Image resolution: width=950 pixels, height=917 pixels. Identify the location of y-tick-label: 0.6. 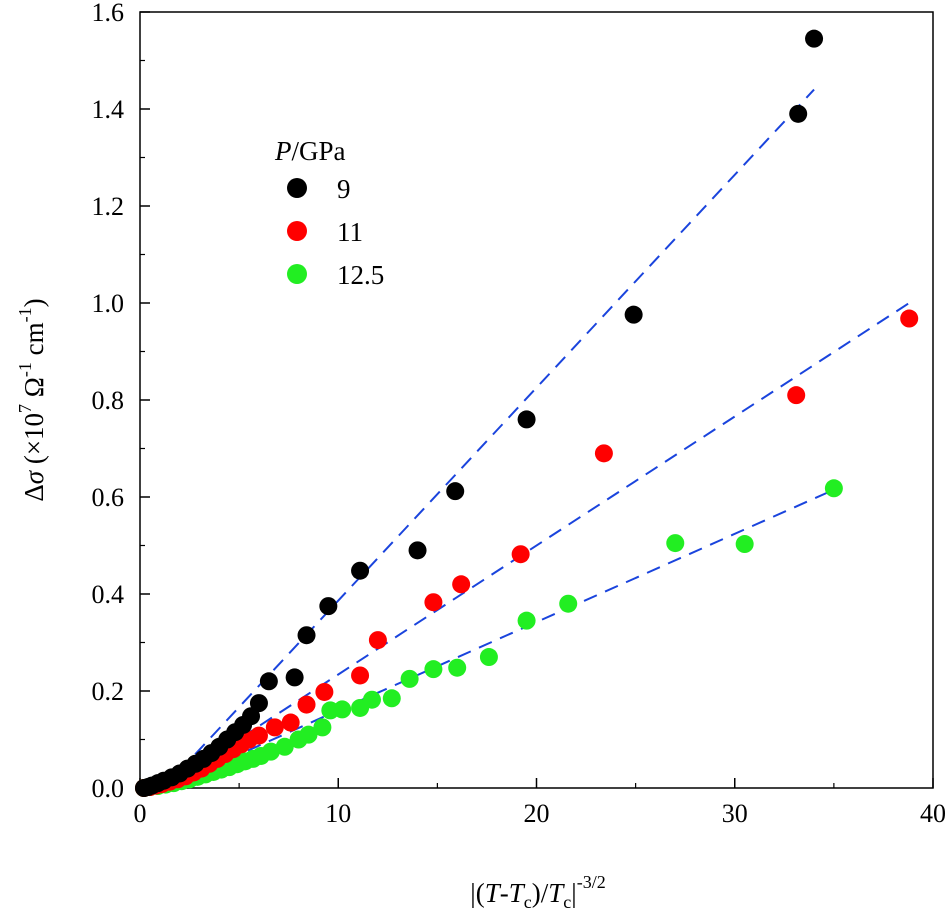
(108, 497).